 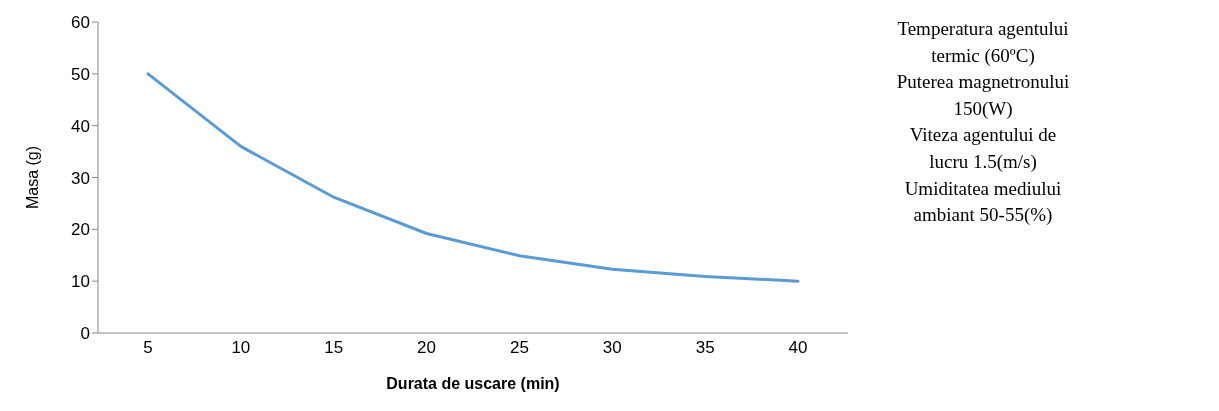 What do you see at coordinates (983, 148) in the screenshot?
I see `text: Viteza agentului de lucru 1.5(m/s)` at bounding box center [983, 148].